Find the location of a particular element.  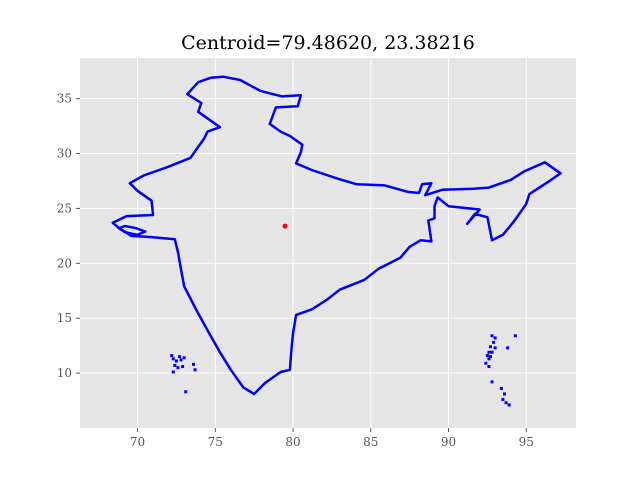

y-tick-label: 30 is located at coordinates (64, 154).